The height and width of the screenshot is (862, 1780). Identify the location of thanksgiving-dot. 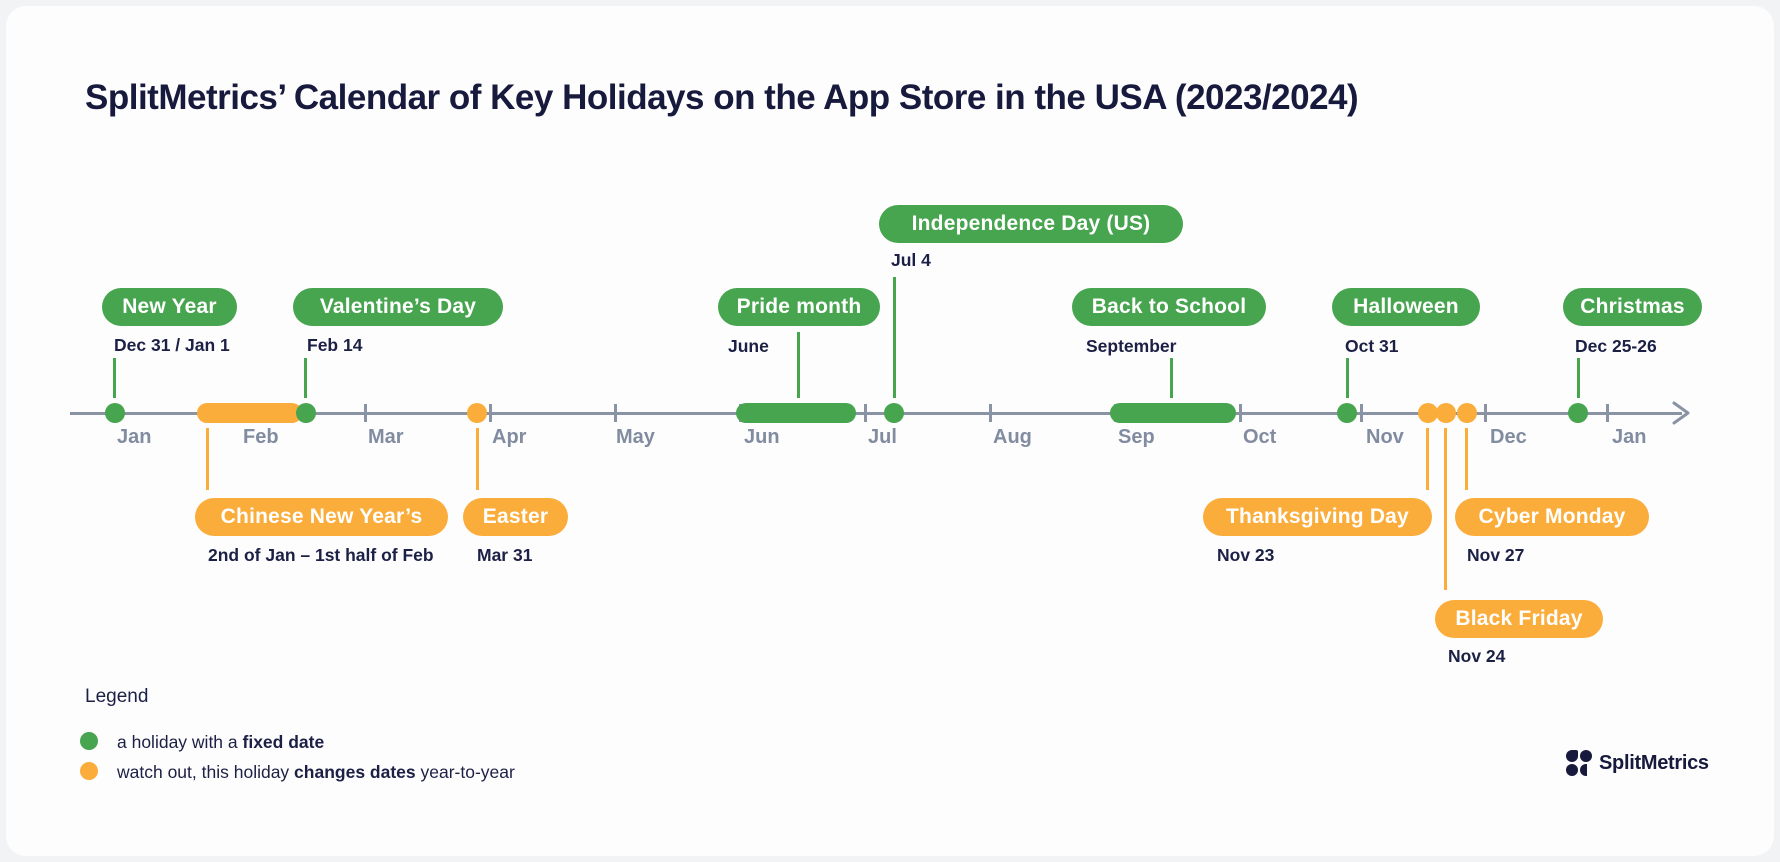
(1428, 413).